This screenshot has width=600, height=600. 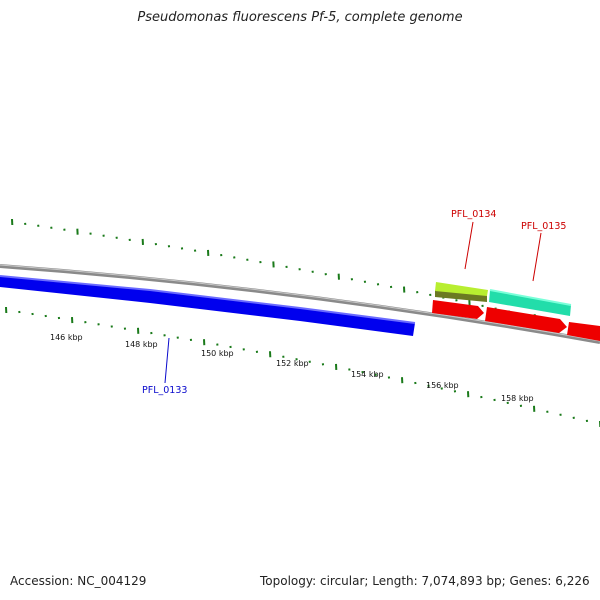 I want to click on genome-backbone, so click(x=300, y=304).